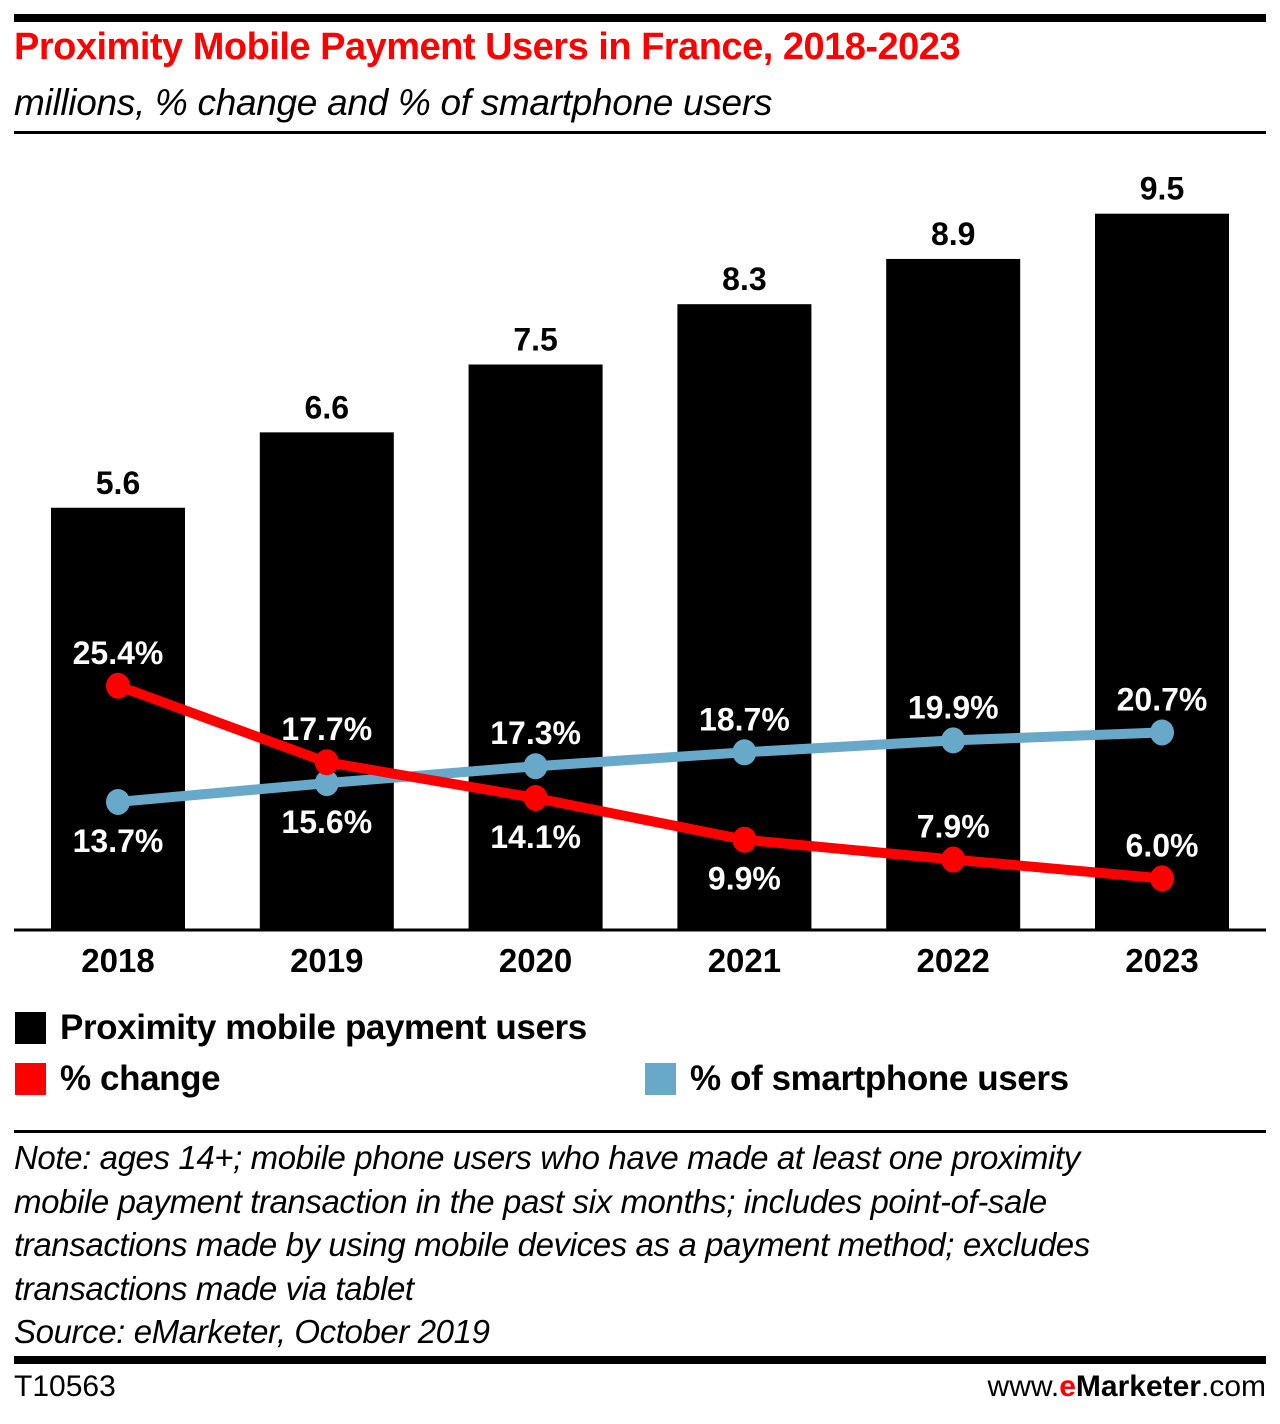 The image size is (1280, 1424). What do you see at coordinates (1067, 1386) in the screenshot?
I see `brand-e: e` at bounding box center [1067, 1386].